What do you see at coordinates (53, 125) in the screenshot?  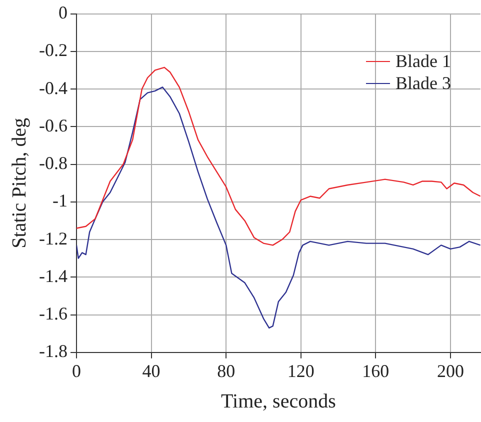 I see `y-tick-label: -0.6` at bounding box center [53, 125].